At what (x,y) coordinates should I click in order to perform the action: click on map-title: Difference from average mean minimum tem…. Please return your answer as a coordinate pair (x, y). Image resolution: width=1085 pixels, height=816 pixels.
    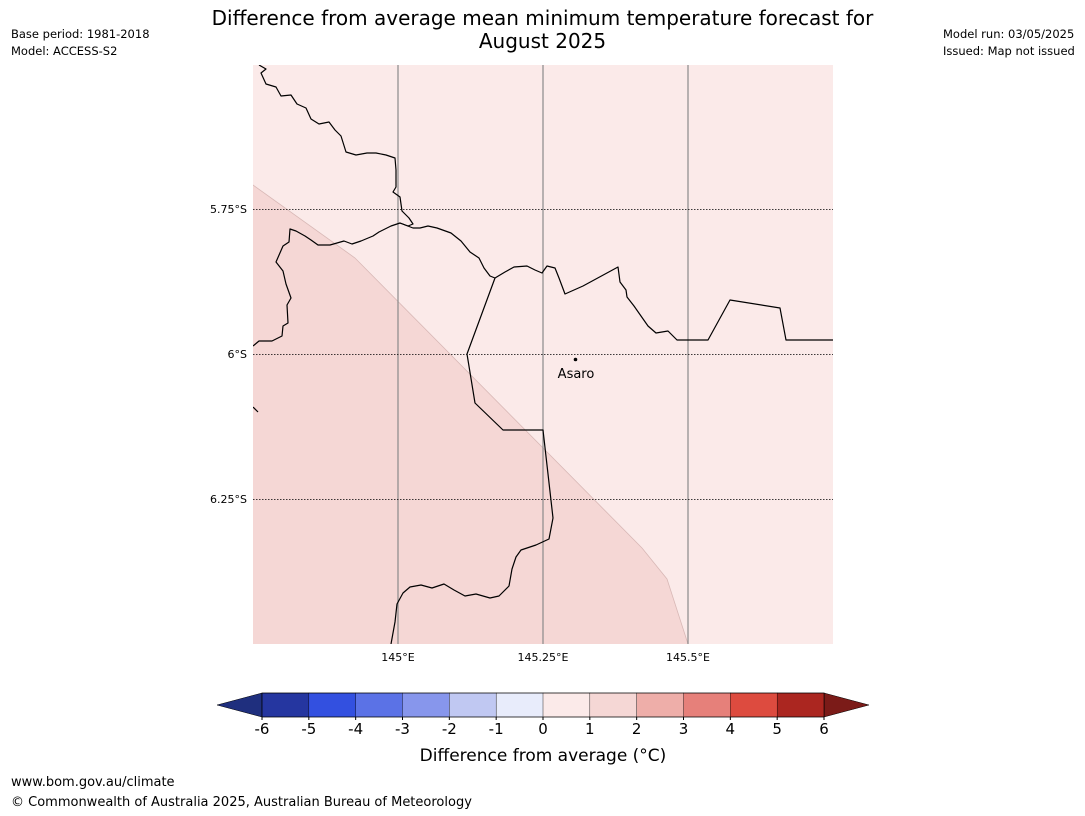
    Looking at the image, I should click on (542, 30).